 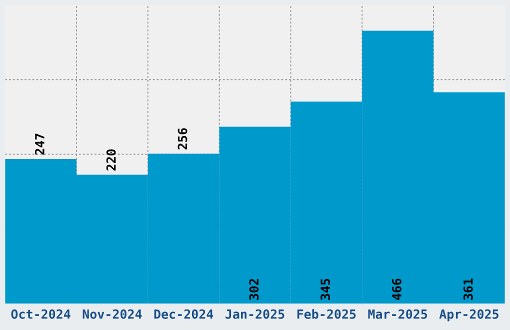 What do you see at coordinates (325, 289) in the screenshot?
I see `data-label: 345` at bounding box center [325, 289].